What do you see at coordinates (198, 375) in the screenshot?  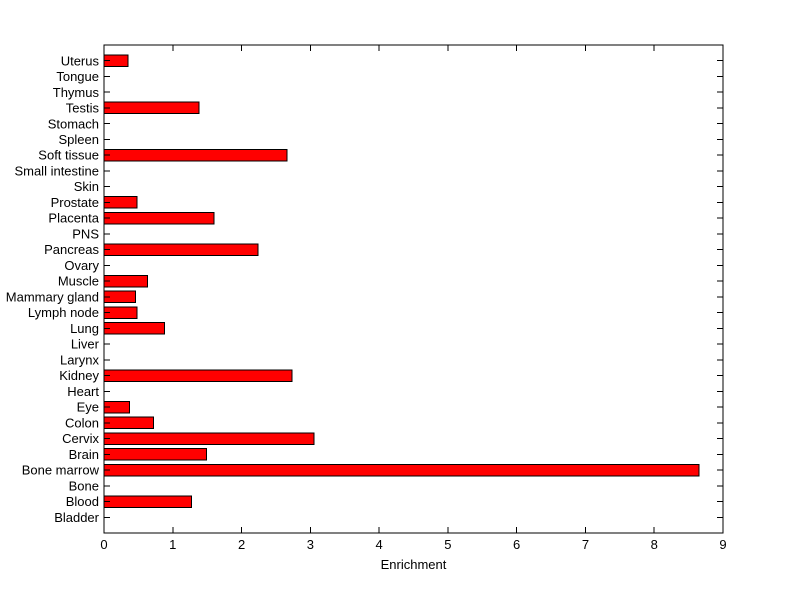 I see `bar-kidney` at bounding box center [198, 375].